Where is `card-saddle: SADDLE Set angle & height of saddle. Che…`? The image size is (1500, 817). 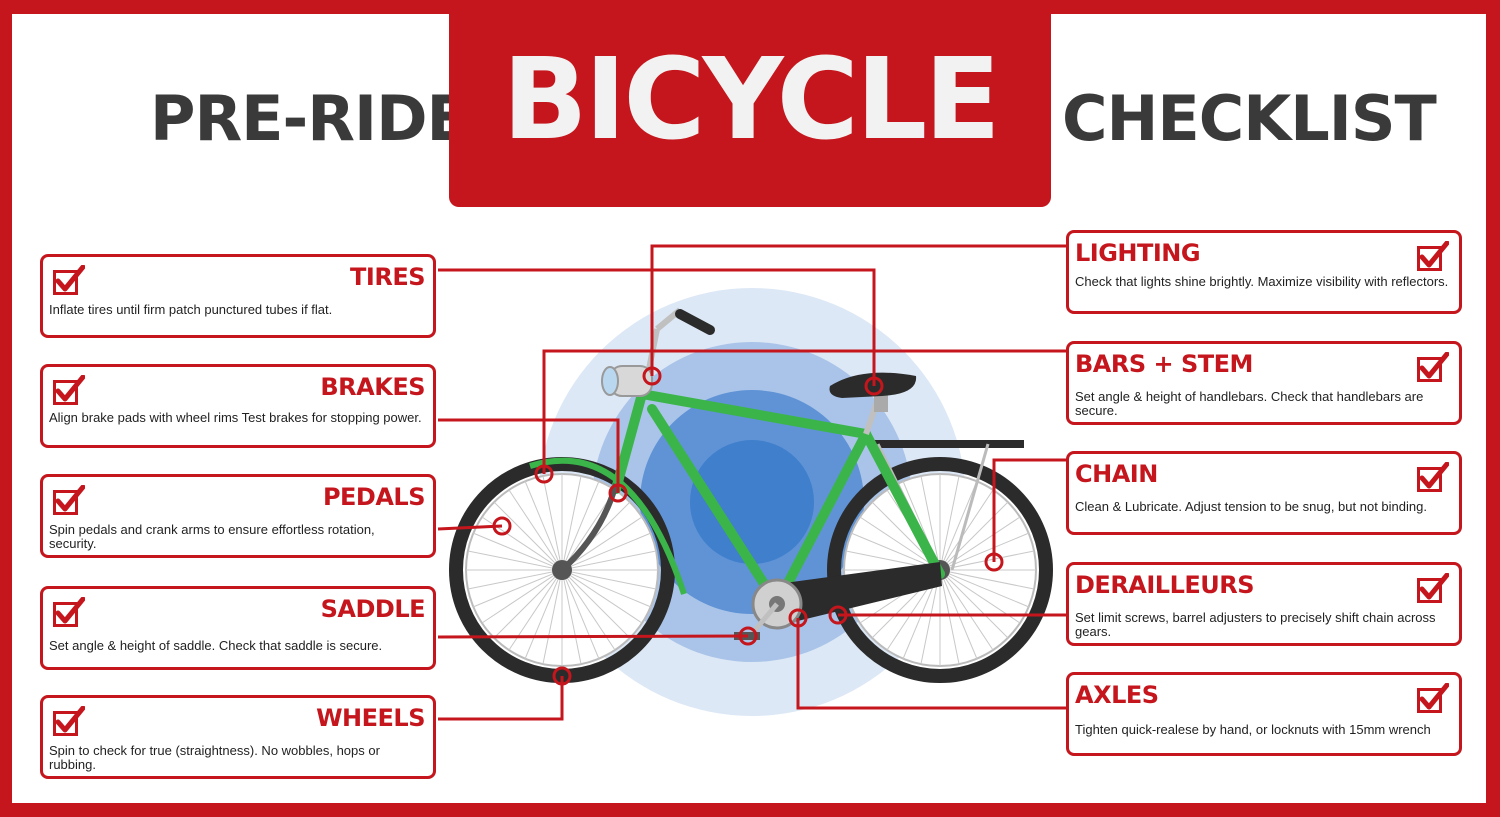
card-saddle: SADDLE Set angle & height of saddle. Che… is located at coordinates (238, 628).